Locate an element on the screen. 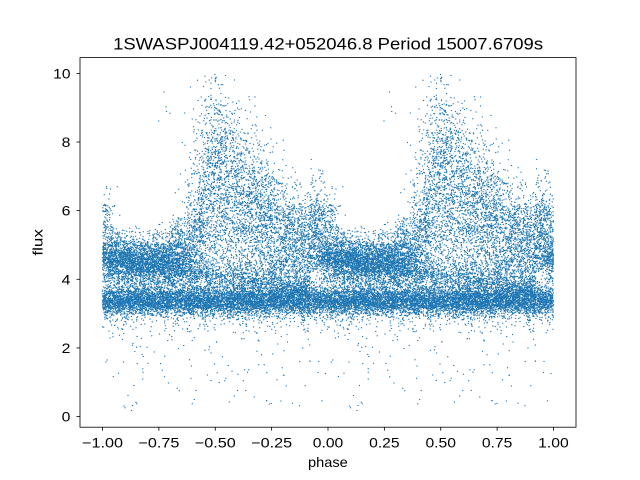  svg-text: 4 is located at coordinates (66, 279).